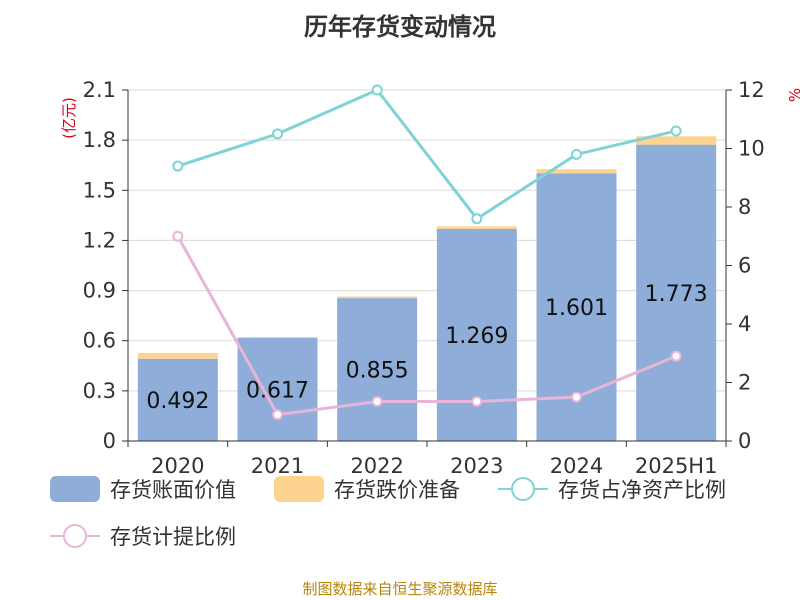 This screenshot has width=800, height=600. I want to click on right-tick-label: 6, so click(744, 266).